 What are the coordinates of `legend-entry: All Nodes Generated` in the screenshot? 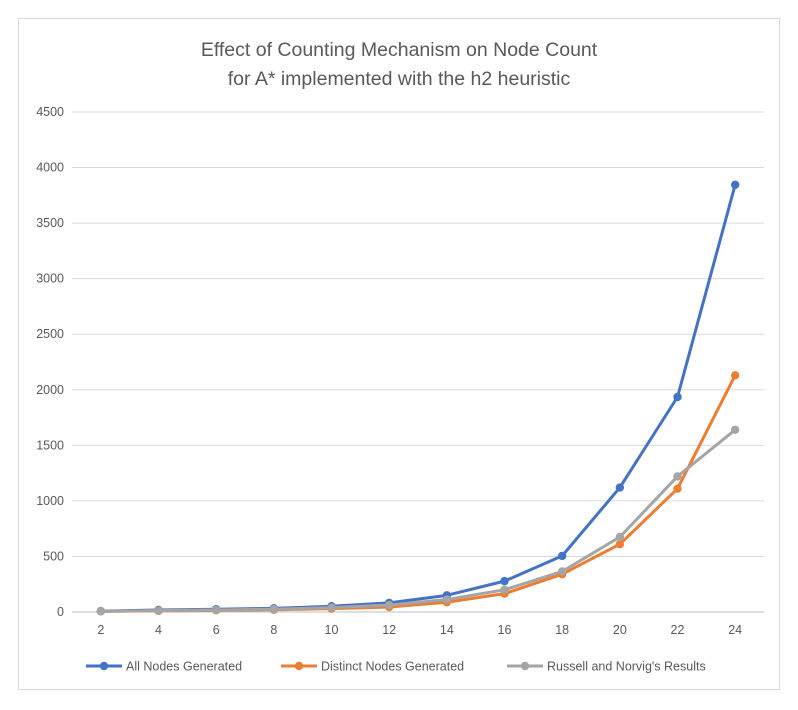 It's located at (164, 667).